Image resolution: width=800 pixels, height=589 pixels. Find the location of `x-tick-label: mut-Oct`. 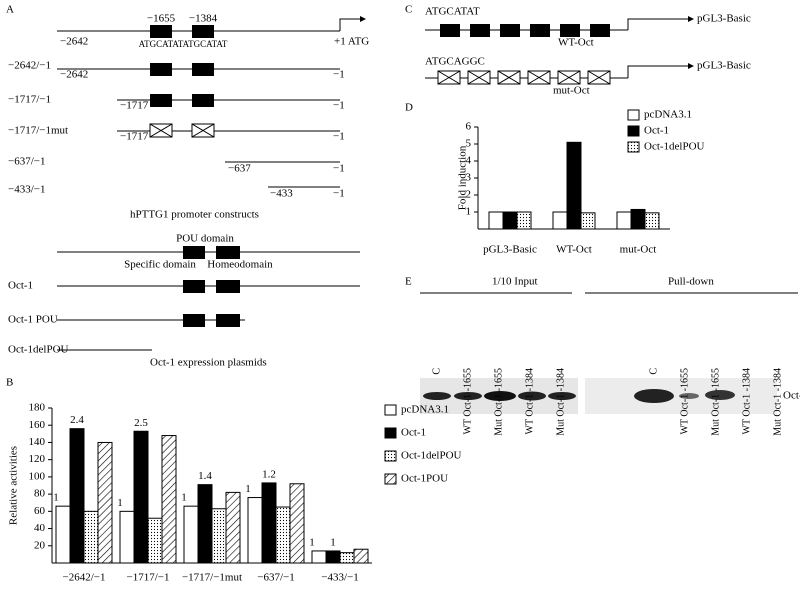

x-tick-label: mut-Oct is located at coordinates (638, 250).